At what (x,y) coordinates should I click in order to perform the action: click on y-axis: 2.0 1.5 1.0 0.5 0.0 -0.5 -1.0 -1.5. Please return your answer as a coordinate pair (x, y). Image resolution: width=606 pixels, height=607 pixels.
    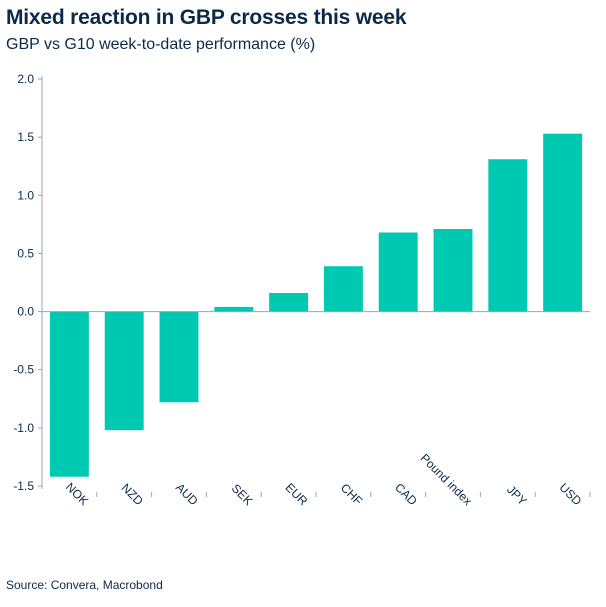
    Looking at the image, I should click on (28, 282).